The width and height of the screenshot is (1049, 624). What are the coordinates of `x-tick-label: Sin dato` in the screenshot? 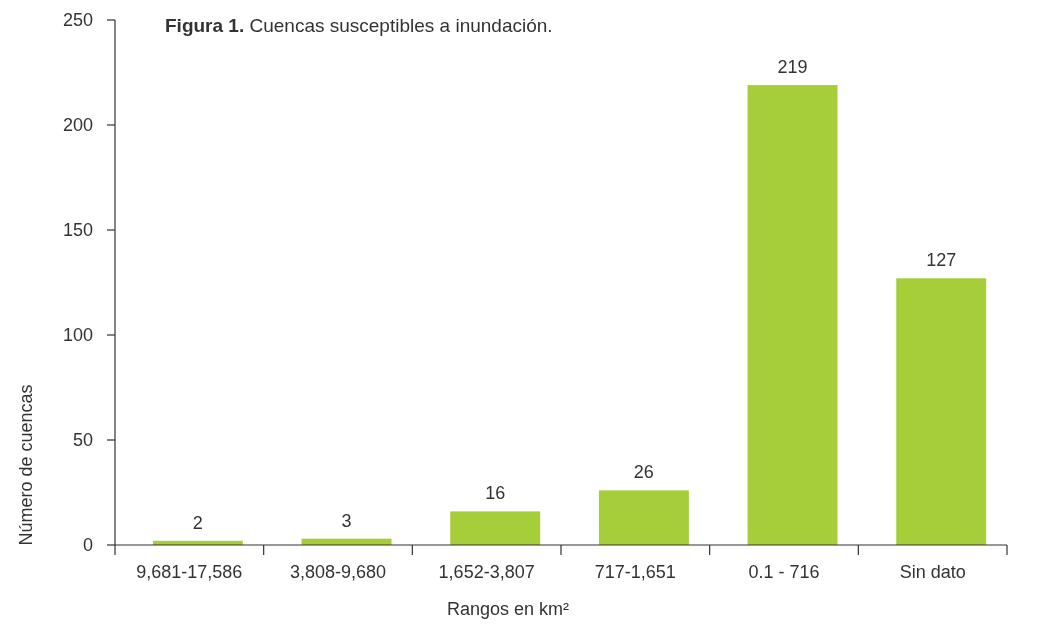 It's located at (932, 572).